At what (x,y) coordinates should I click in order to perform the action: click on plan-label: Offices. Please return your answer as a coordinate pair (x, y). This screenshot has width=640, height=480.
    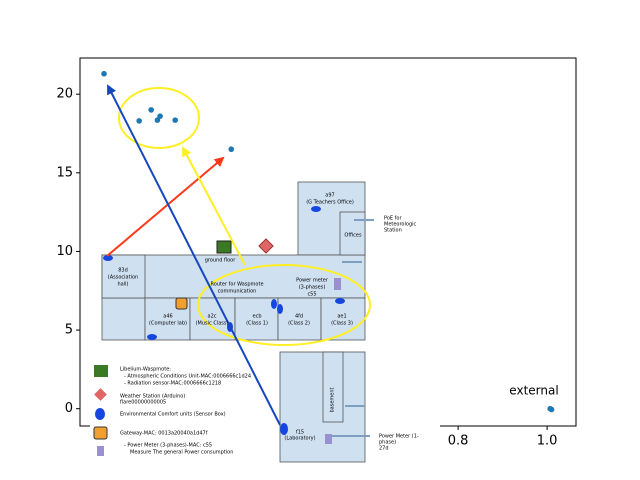
    Looking at the image, I should click on (353, 236).